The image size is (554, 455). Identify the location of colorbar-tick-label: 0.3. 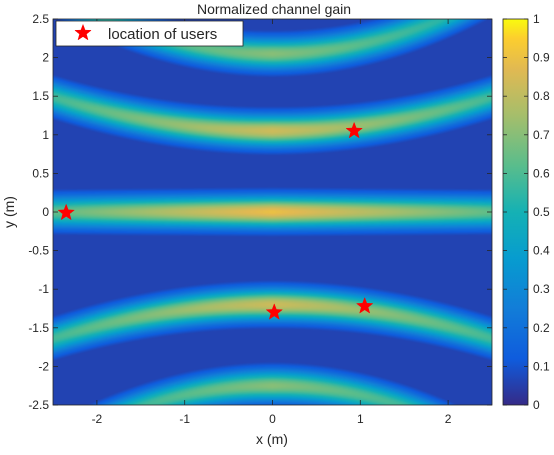
(541, 289).